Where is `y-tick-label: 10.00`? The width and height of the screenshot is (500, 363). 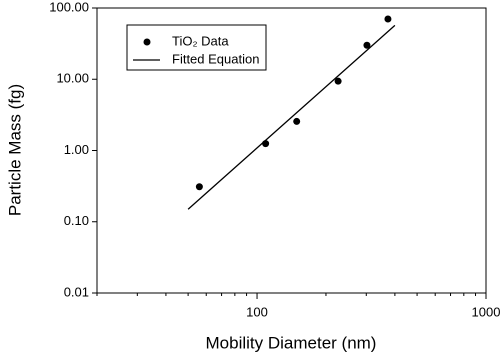 y-tick-label: 10.00 is located at coordinates (72, 78).